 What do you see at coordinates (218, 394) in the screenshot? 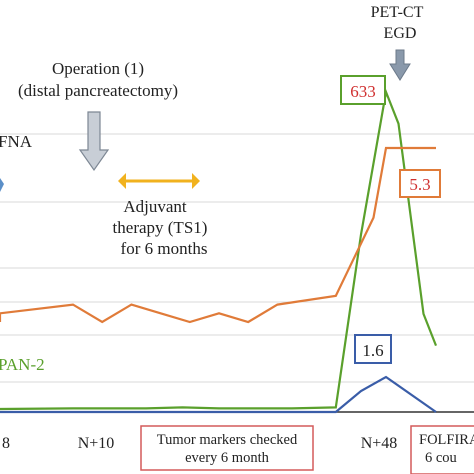
I see `series-line-blue` at bounding box center [218, 394].